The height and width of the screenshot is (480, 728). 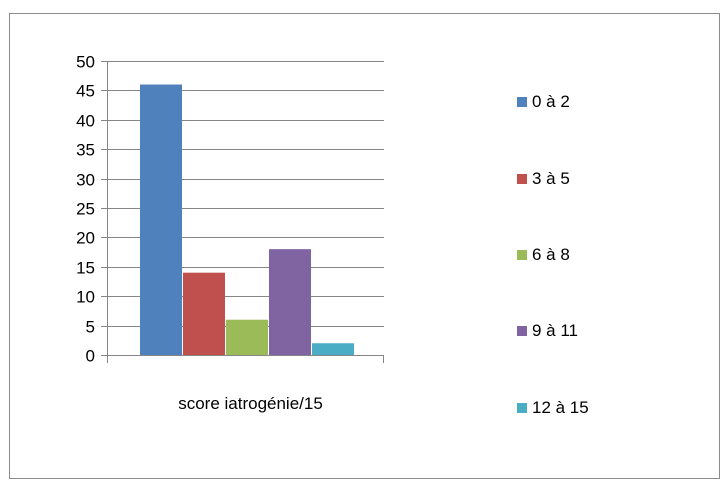 What do you see at coordinates (85, 180) in the screenshot?
I see `y-tick-label: 30` at bounding box center [85, 180].